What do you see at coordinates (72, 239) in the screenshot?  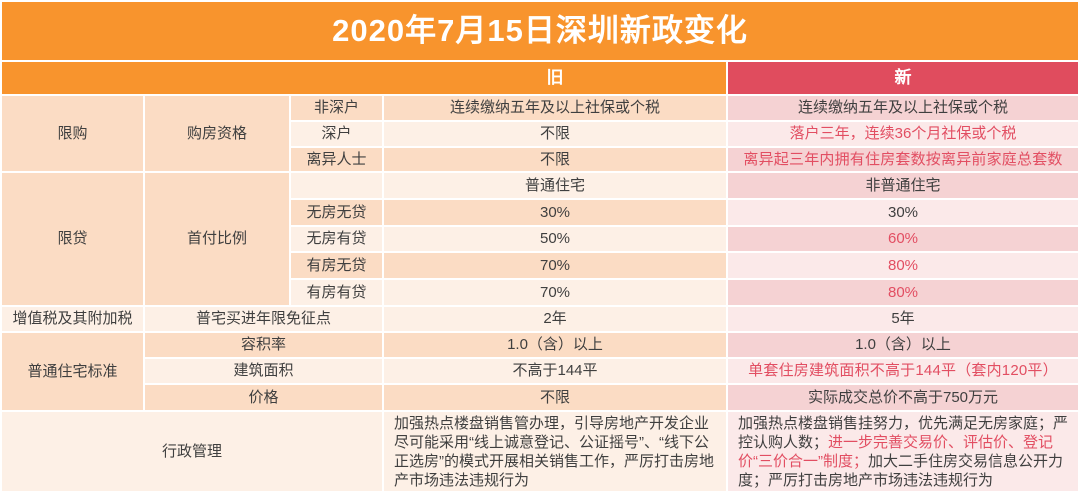 I see `group-limit-loan: 限贷` at bounding box center [72, 239].